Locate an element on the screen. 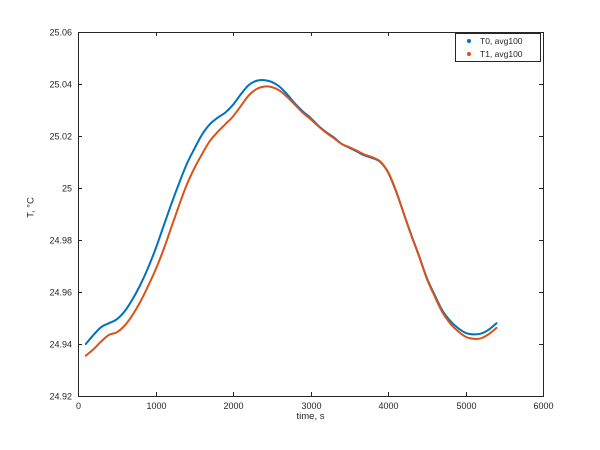  y-tick-label: 25.02 is located at coordinates (60, 137).